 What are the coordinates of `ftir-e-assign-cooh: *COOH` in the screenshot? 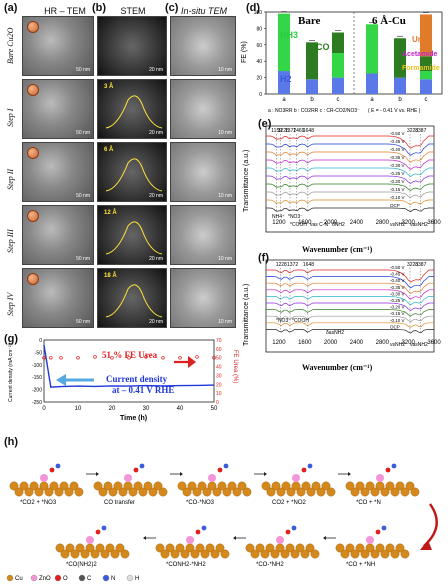 It's located at (298, 225).